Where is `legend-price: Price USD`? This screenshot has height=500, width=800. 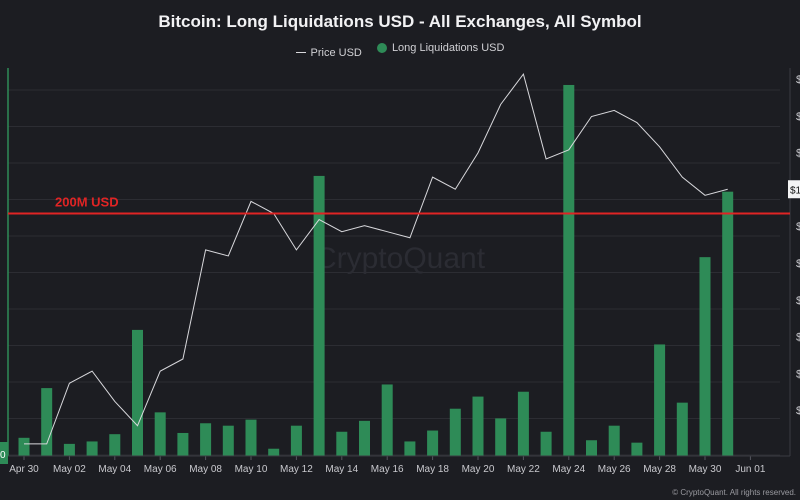 legend-price: Price USD is located at coordinates (328, 52).